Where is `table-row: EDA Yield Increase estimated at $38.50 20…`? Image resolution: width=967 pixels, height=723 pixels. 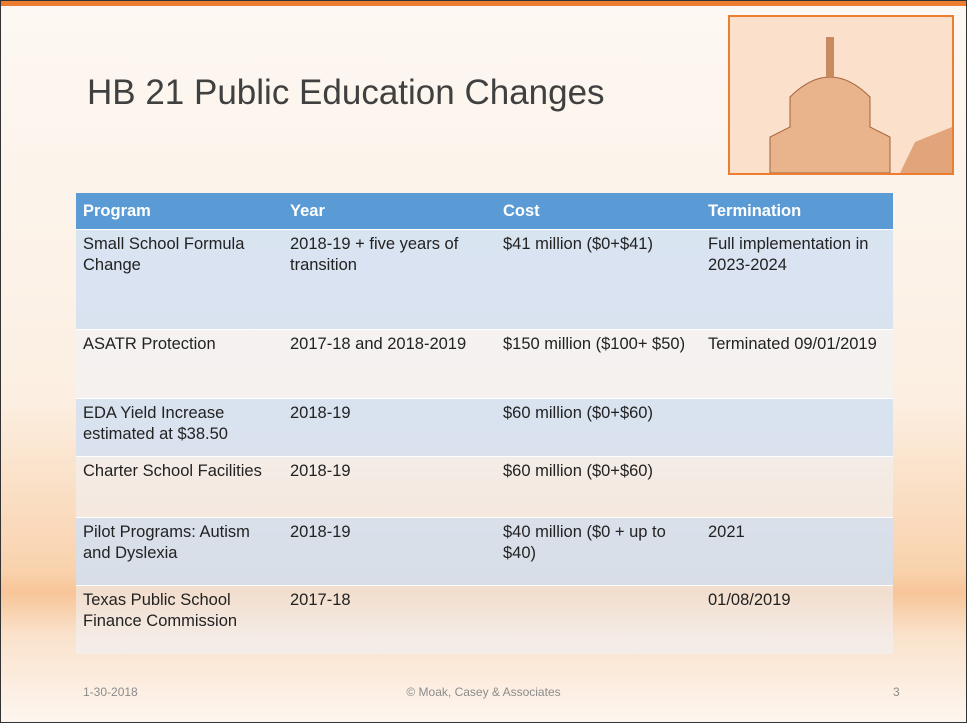 table-row: EDA Yield Increase estimated at $38.50 20… is located at coordinates (484, 427).